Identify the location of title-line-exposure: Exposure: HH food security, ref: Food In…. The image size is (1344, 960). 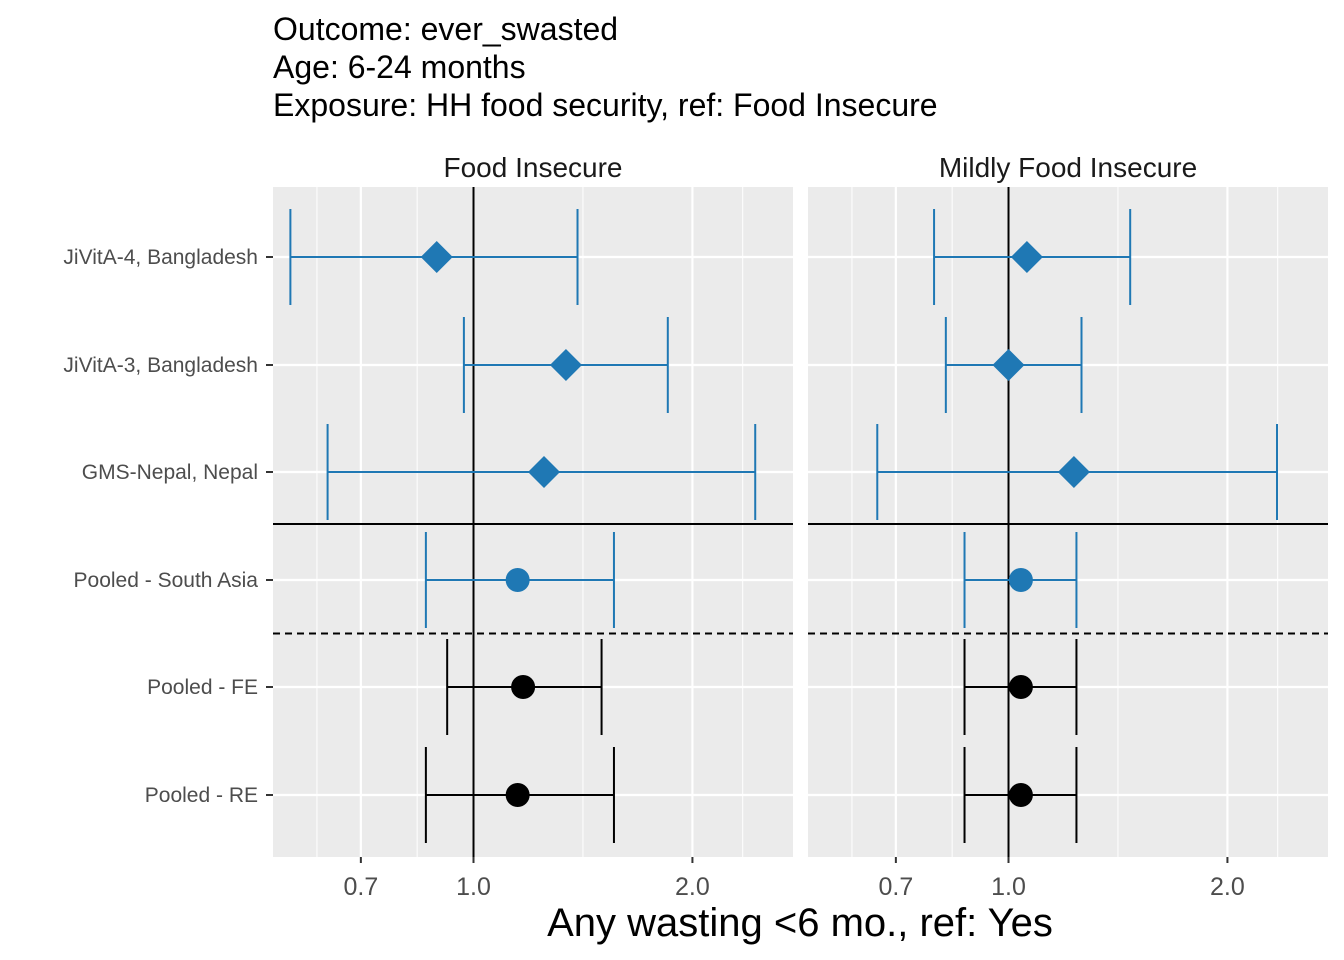
(605, 105).